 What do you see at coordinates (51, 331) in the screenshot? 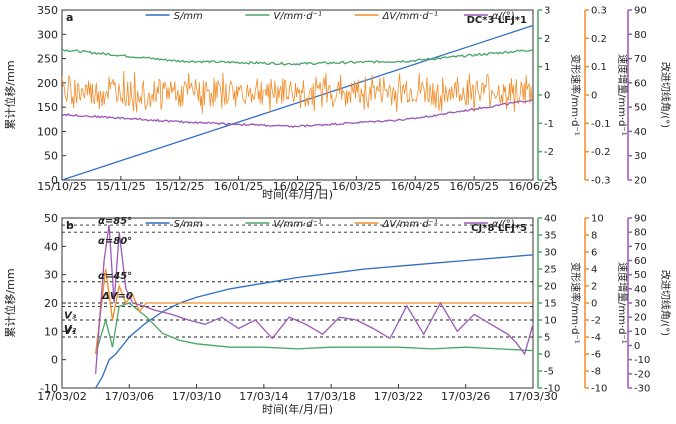
I see `y-tick-label: 10` at bounding box center [51, 331].